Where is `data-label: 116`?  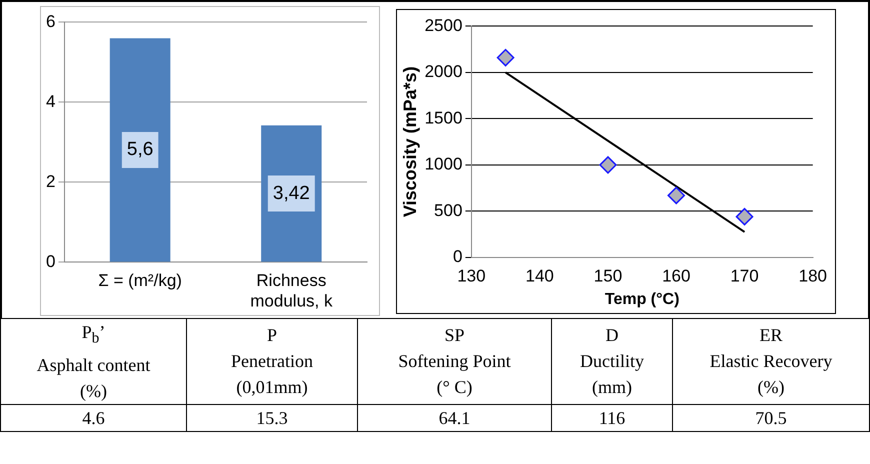
data-label: 116 is located at coordinates (612, 418).